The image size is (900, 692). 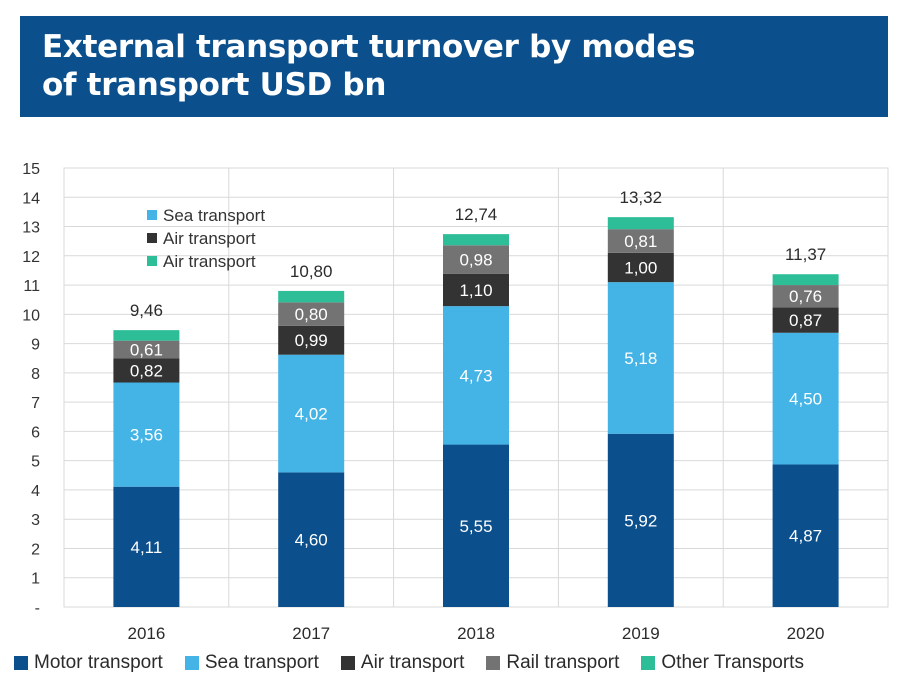 What do you see at coordinates (35, 549) in the screenshot?
I see `y-tick-label: 2` at bounding box center [35, 549].